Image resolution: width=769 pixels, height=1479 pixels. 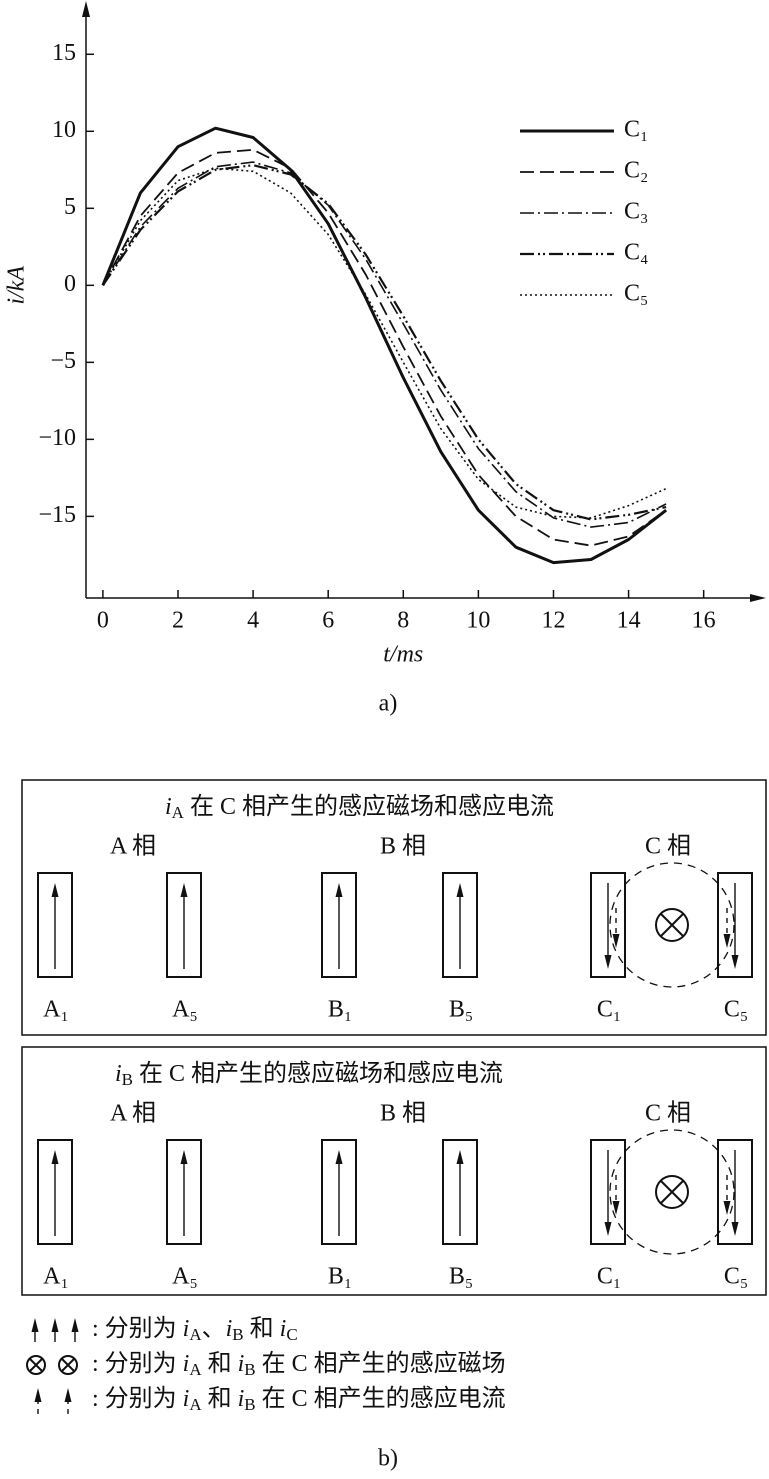 What do you see at coordinates (478, 621) in the screenshot?
I see `x-tick-label: 10` at bounding box center [478, 621].